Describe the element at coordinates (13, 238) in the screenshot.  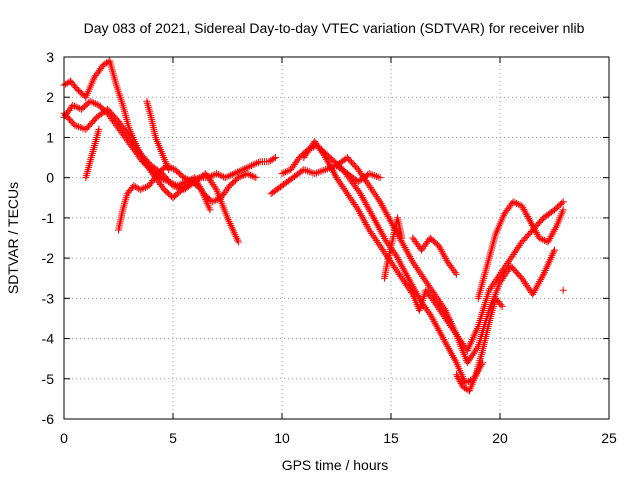
I see `y-axis-label: SDTVAR / TECUs` at that location.